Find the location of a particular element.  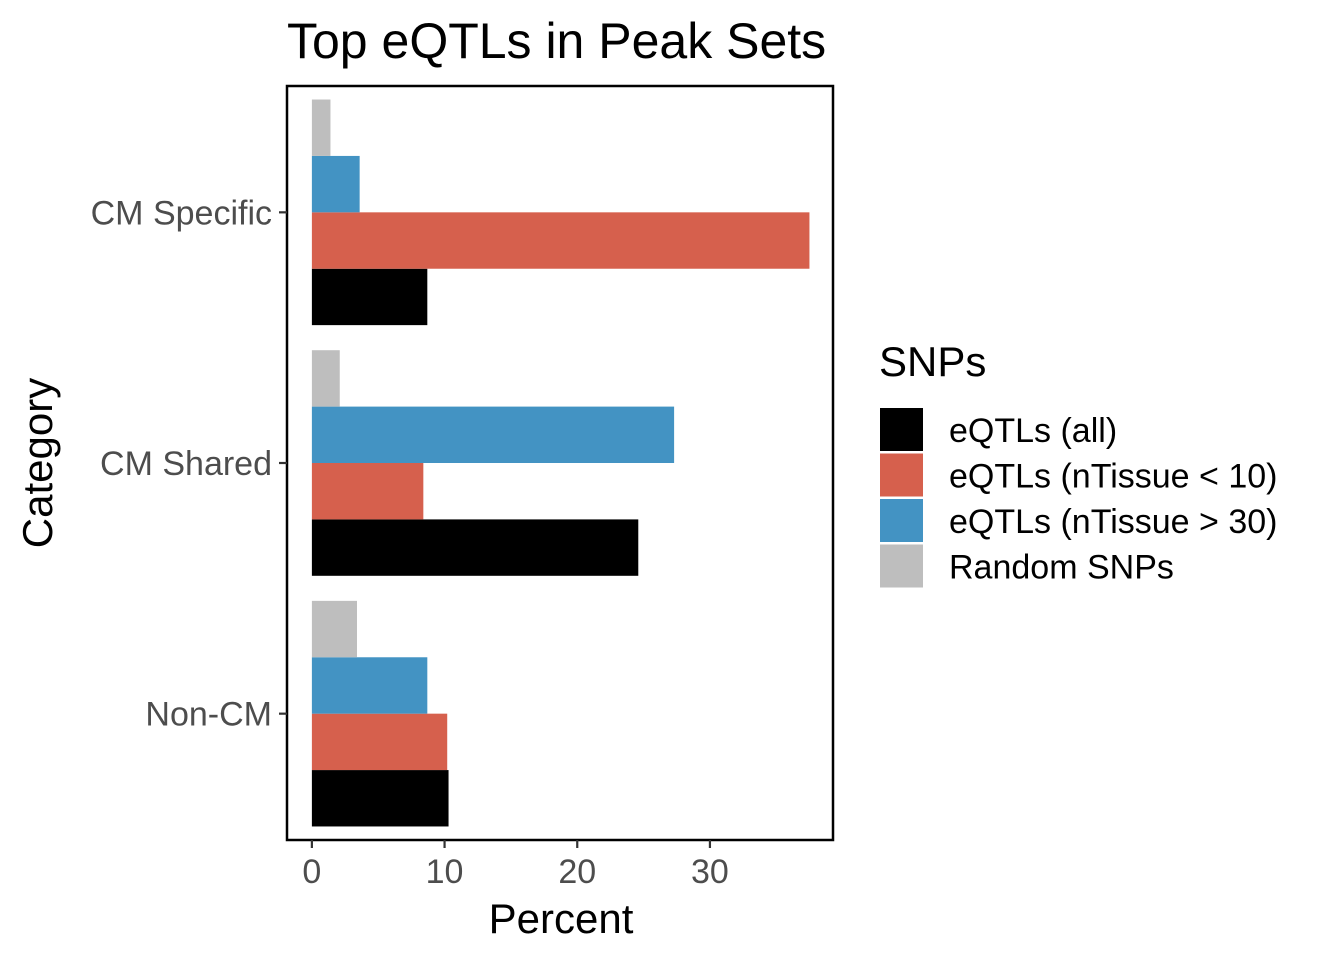

x-tick-label-30: 30 is located at coordinates (710, 872).